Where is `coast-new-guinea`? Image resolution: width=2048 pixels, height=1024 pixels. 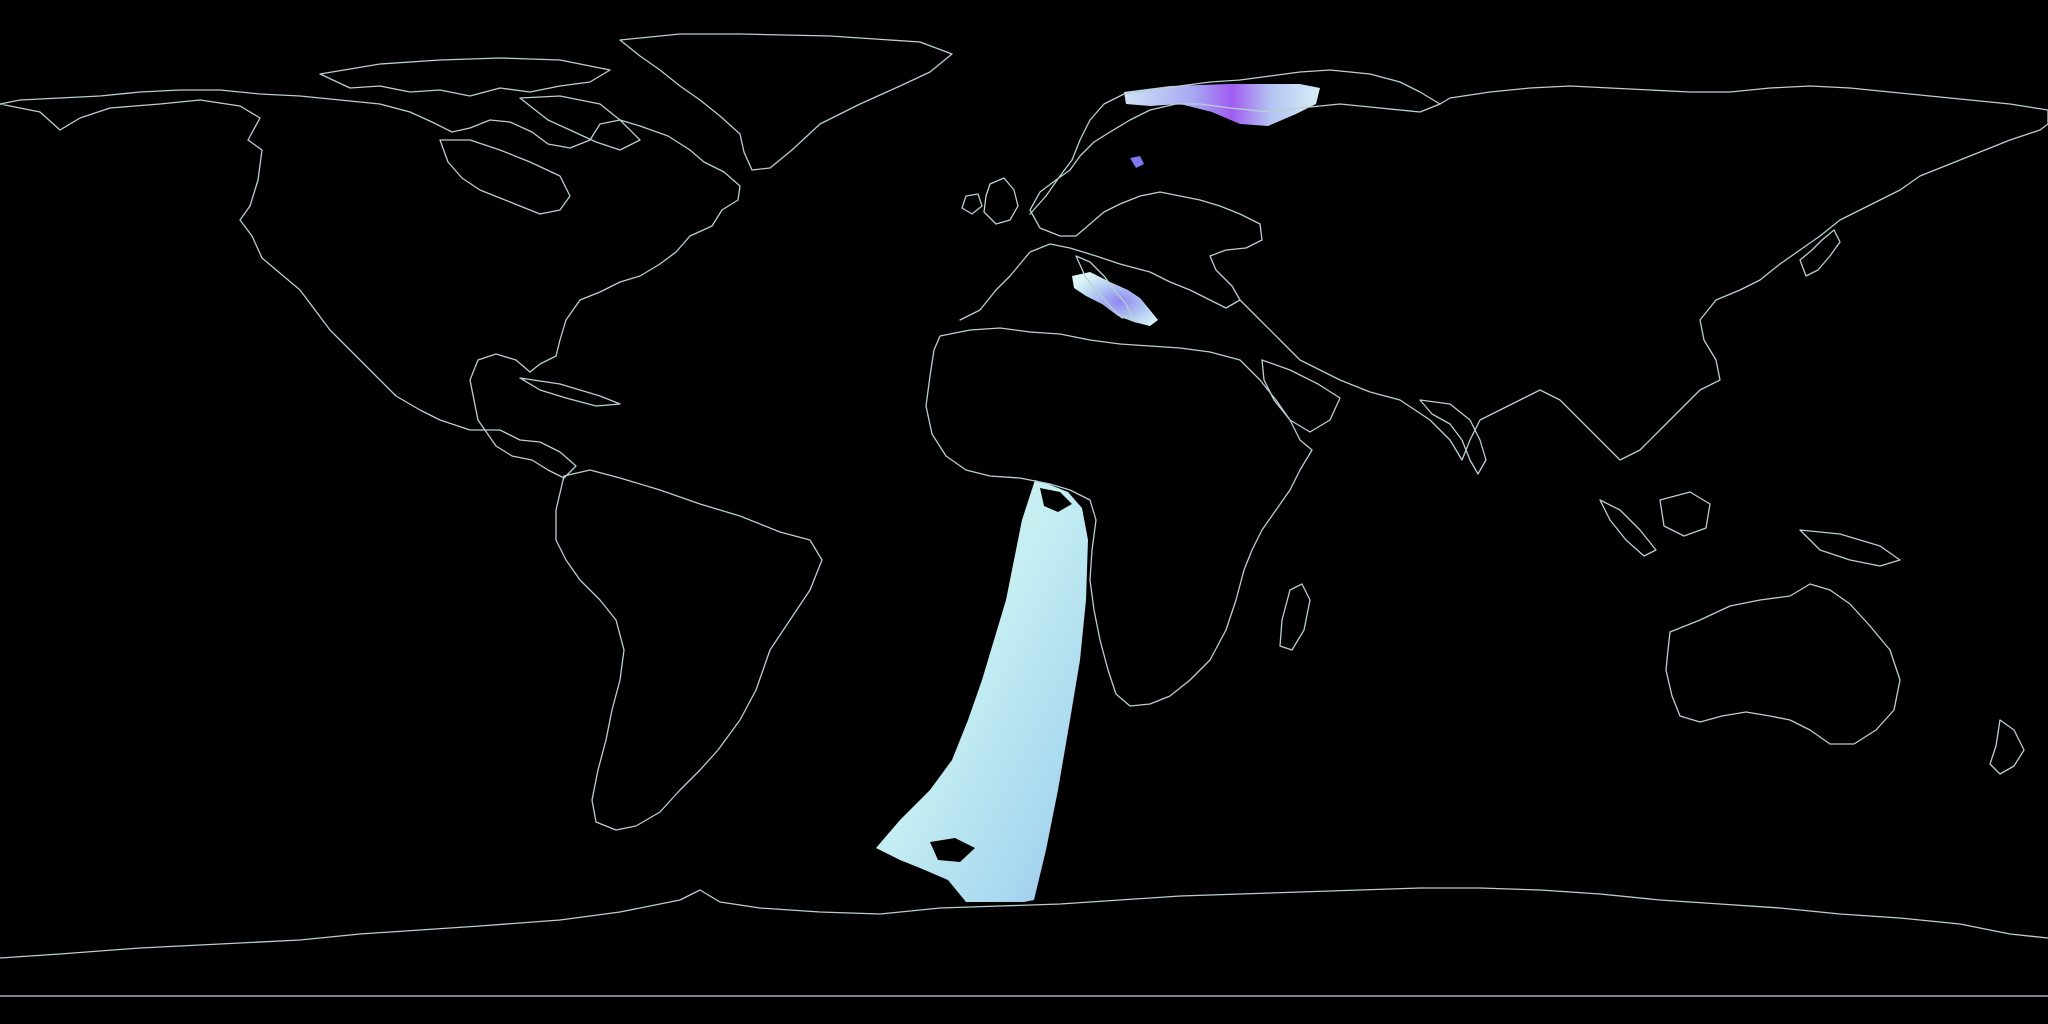
coast-new-guinea is located at coordinates (1850, 548).